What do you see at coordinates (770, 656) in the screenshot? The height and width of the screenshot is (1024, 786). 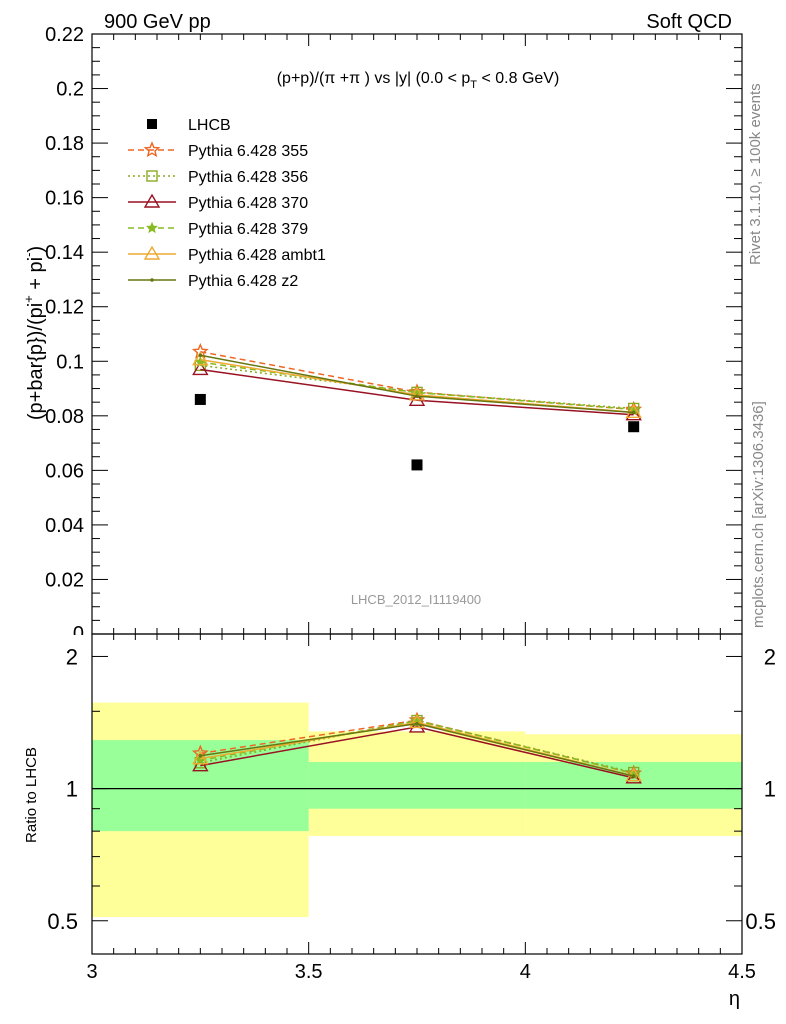 I see `ratio-y-tick-label-right: 2` at bounding box center [770, 656].